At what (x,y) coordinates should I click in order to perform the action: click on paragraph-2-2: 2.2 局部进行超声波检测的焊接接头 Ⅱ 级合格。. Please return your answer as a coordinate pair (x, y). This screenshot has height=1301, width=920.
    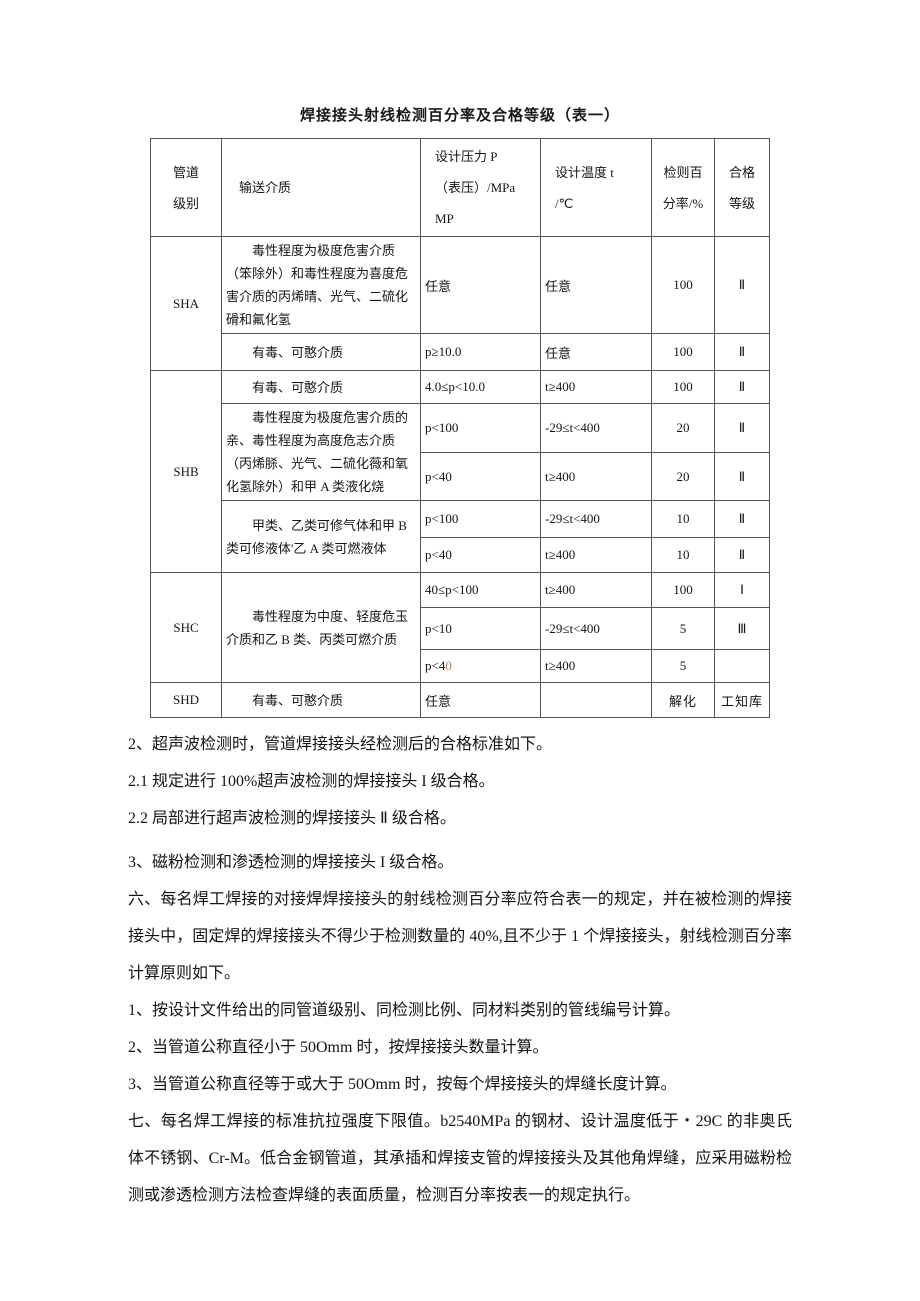
    Looking at the image, I should click on (292, 818).